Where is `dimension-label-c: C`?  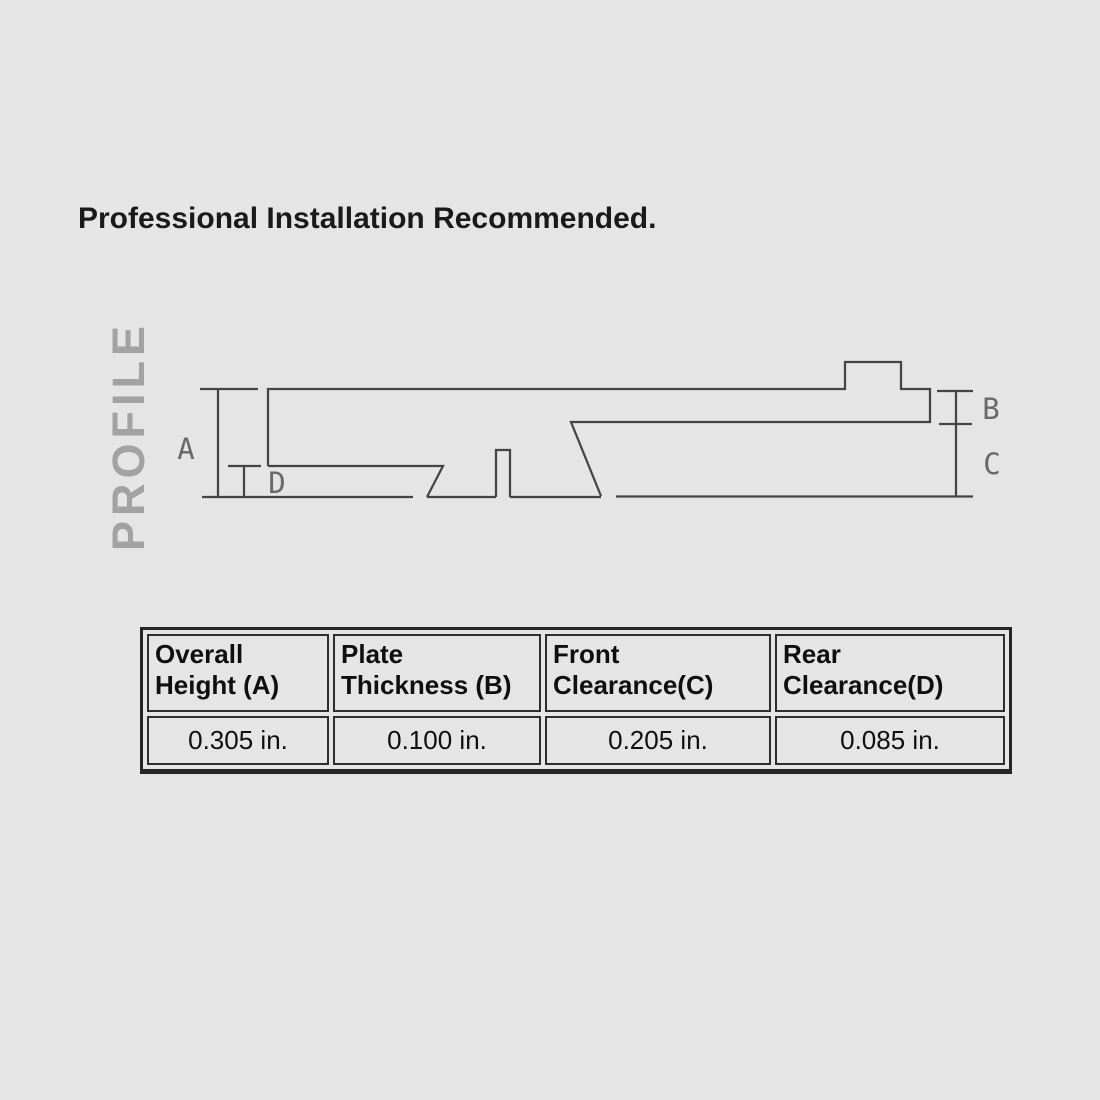 dimension-label-c: C is located at coordinates (991, 464).